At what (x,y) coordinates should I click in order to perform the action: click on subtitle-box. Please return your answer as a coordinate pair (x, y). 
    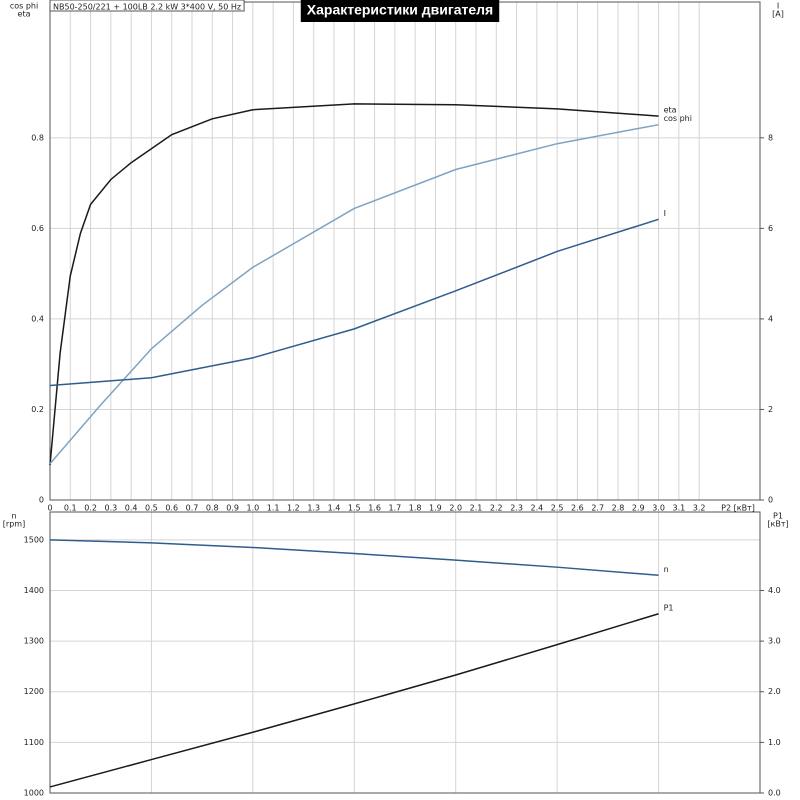
    Looking at the image, I should click on (147, 6).